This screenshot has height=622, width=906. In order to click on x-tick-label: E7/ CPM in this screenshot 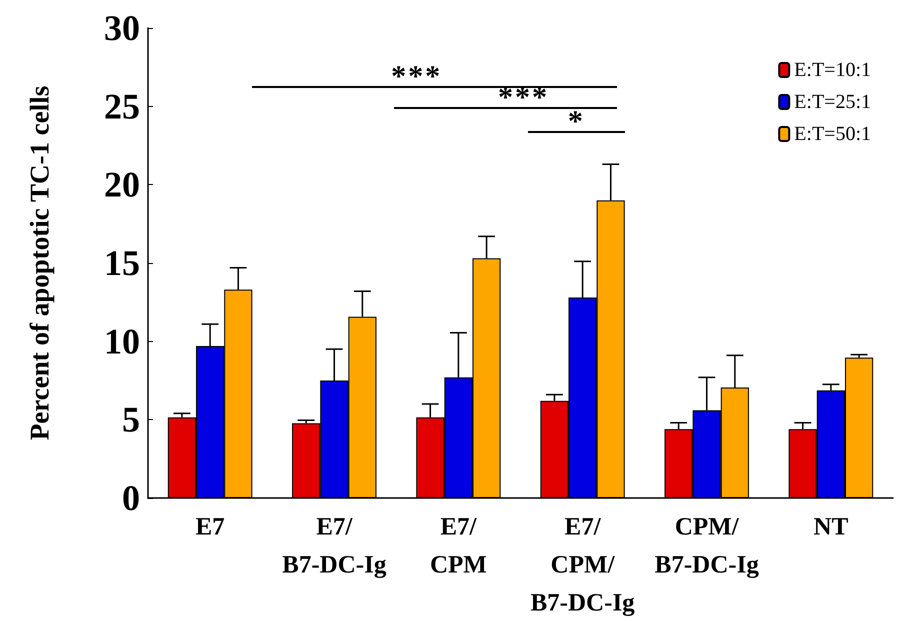, I will do `click(458, 546)`.